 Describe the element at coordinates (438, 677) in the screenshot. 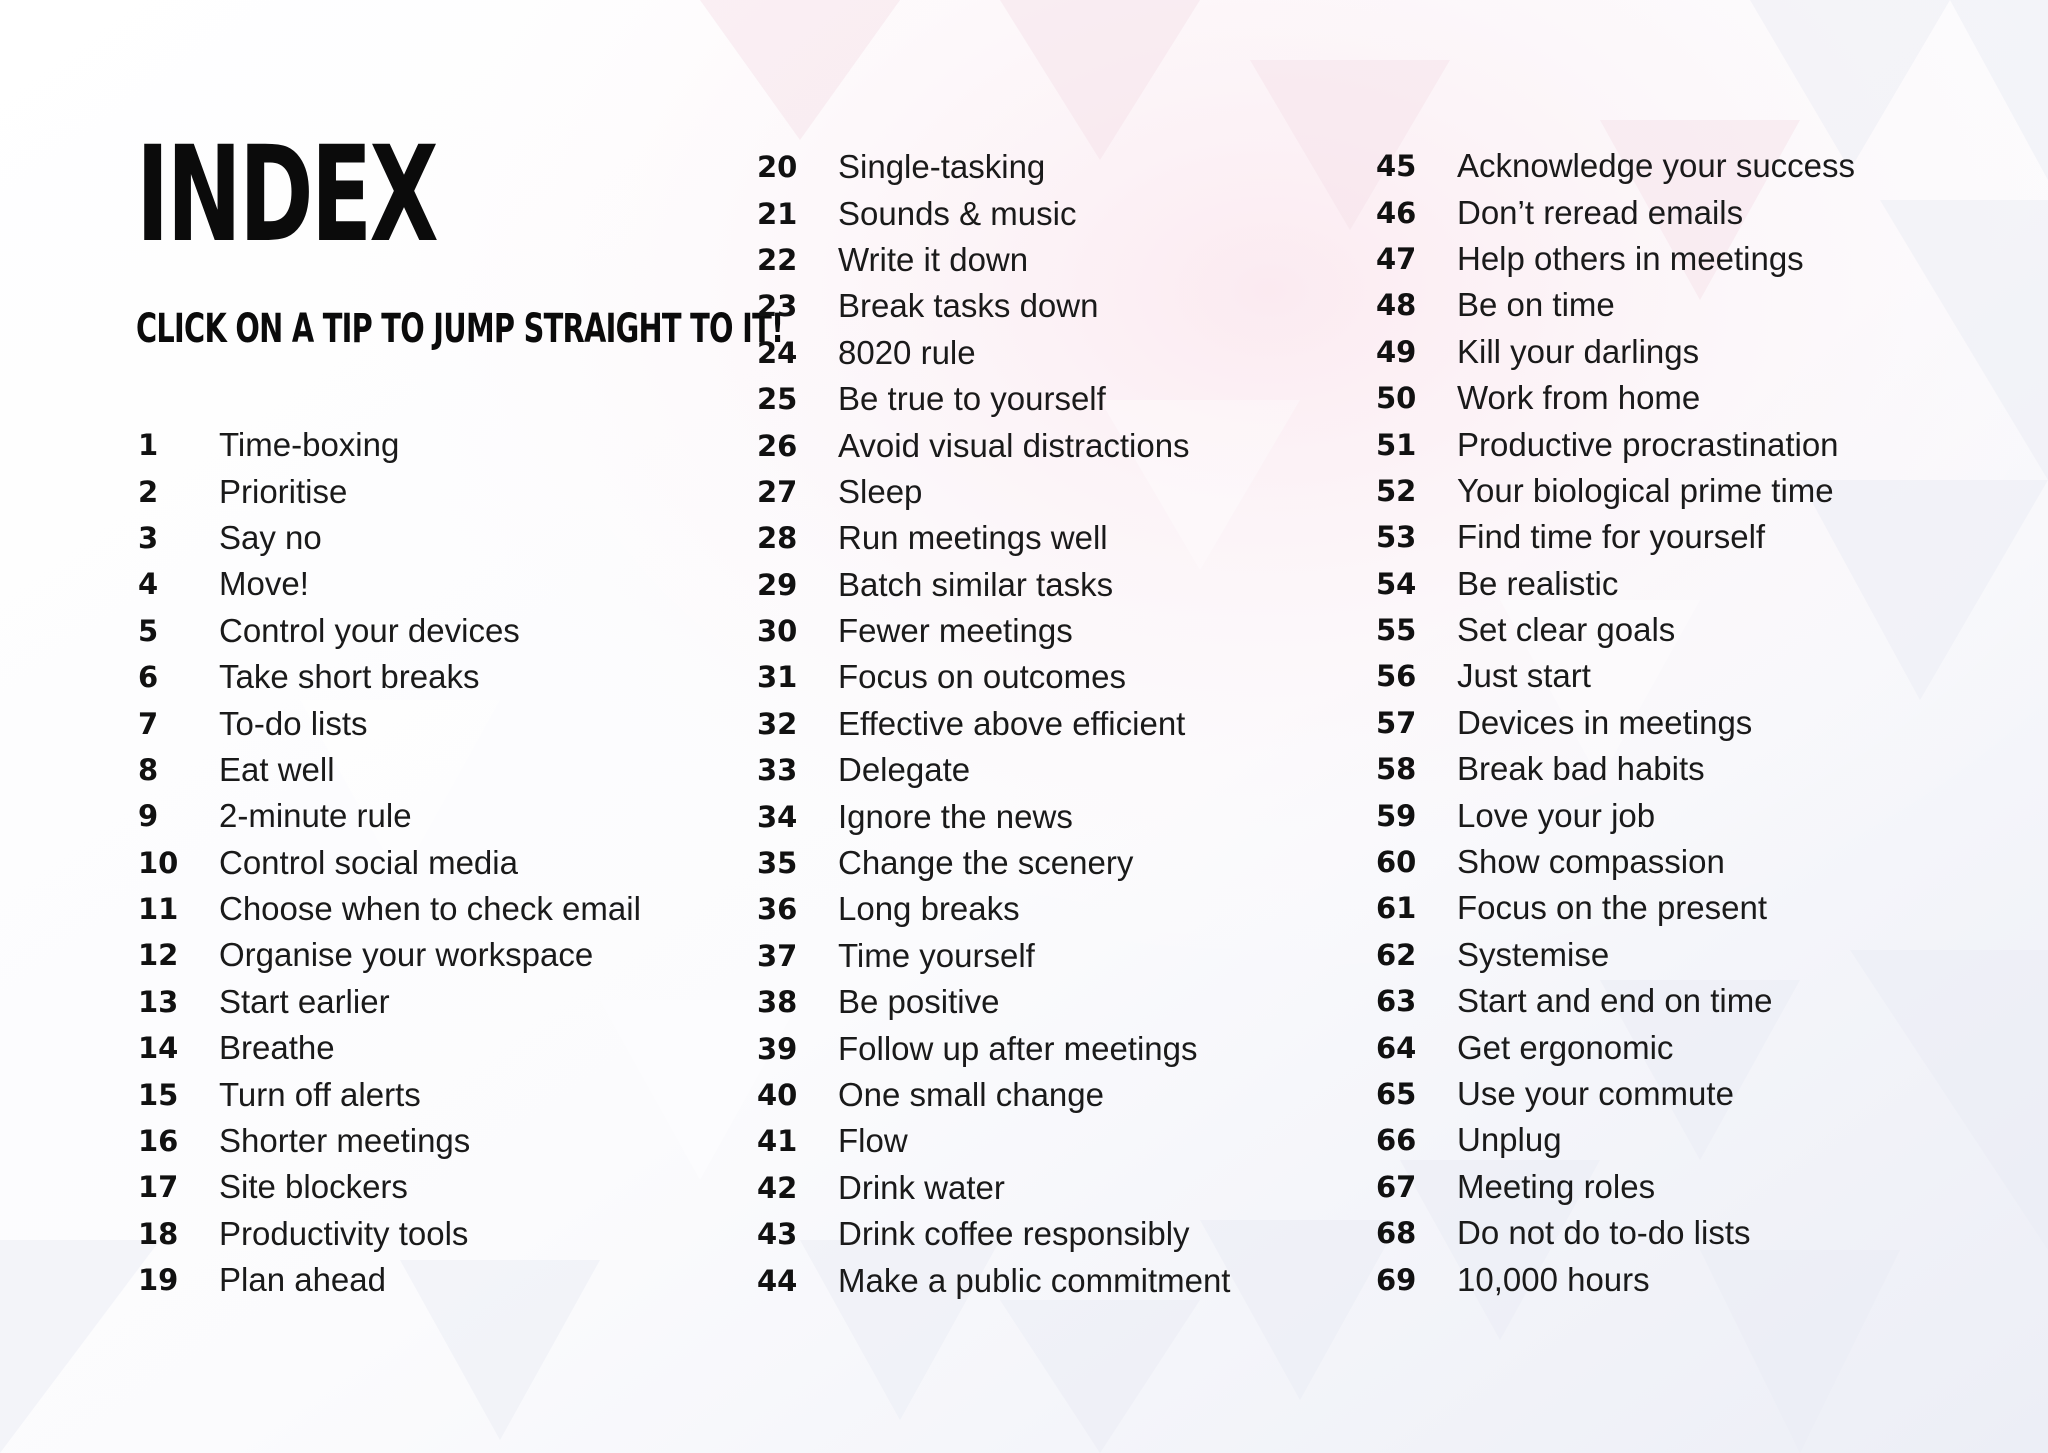

I see `index-link-tip-6: 6 Take short breaks` at that location.